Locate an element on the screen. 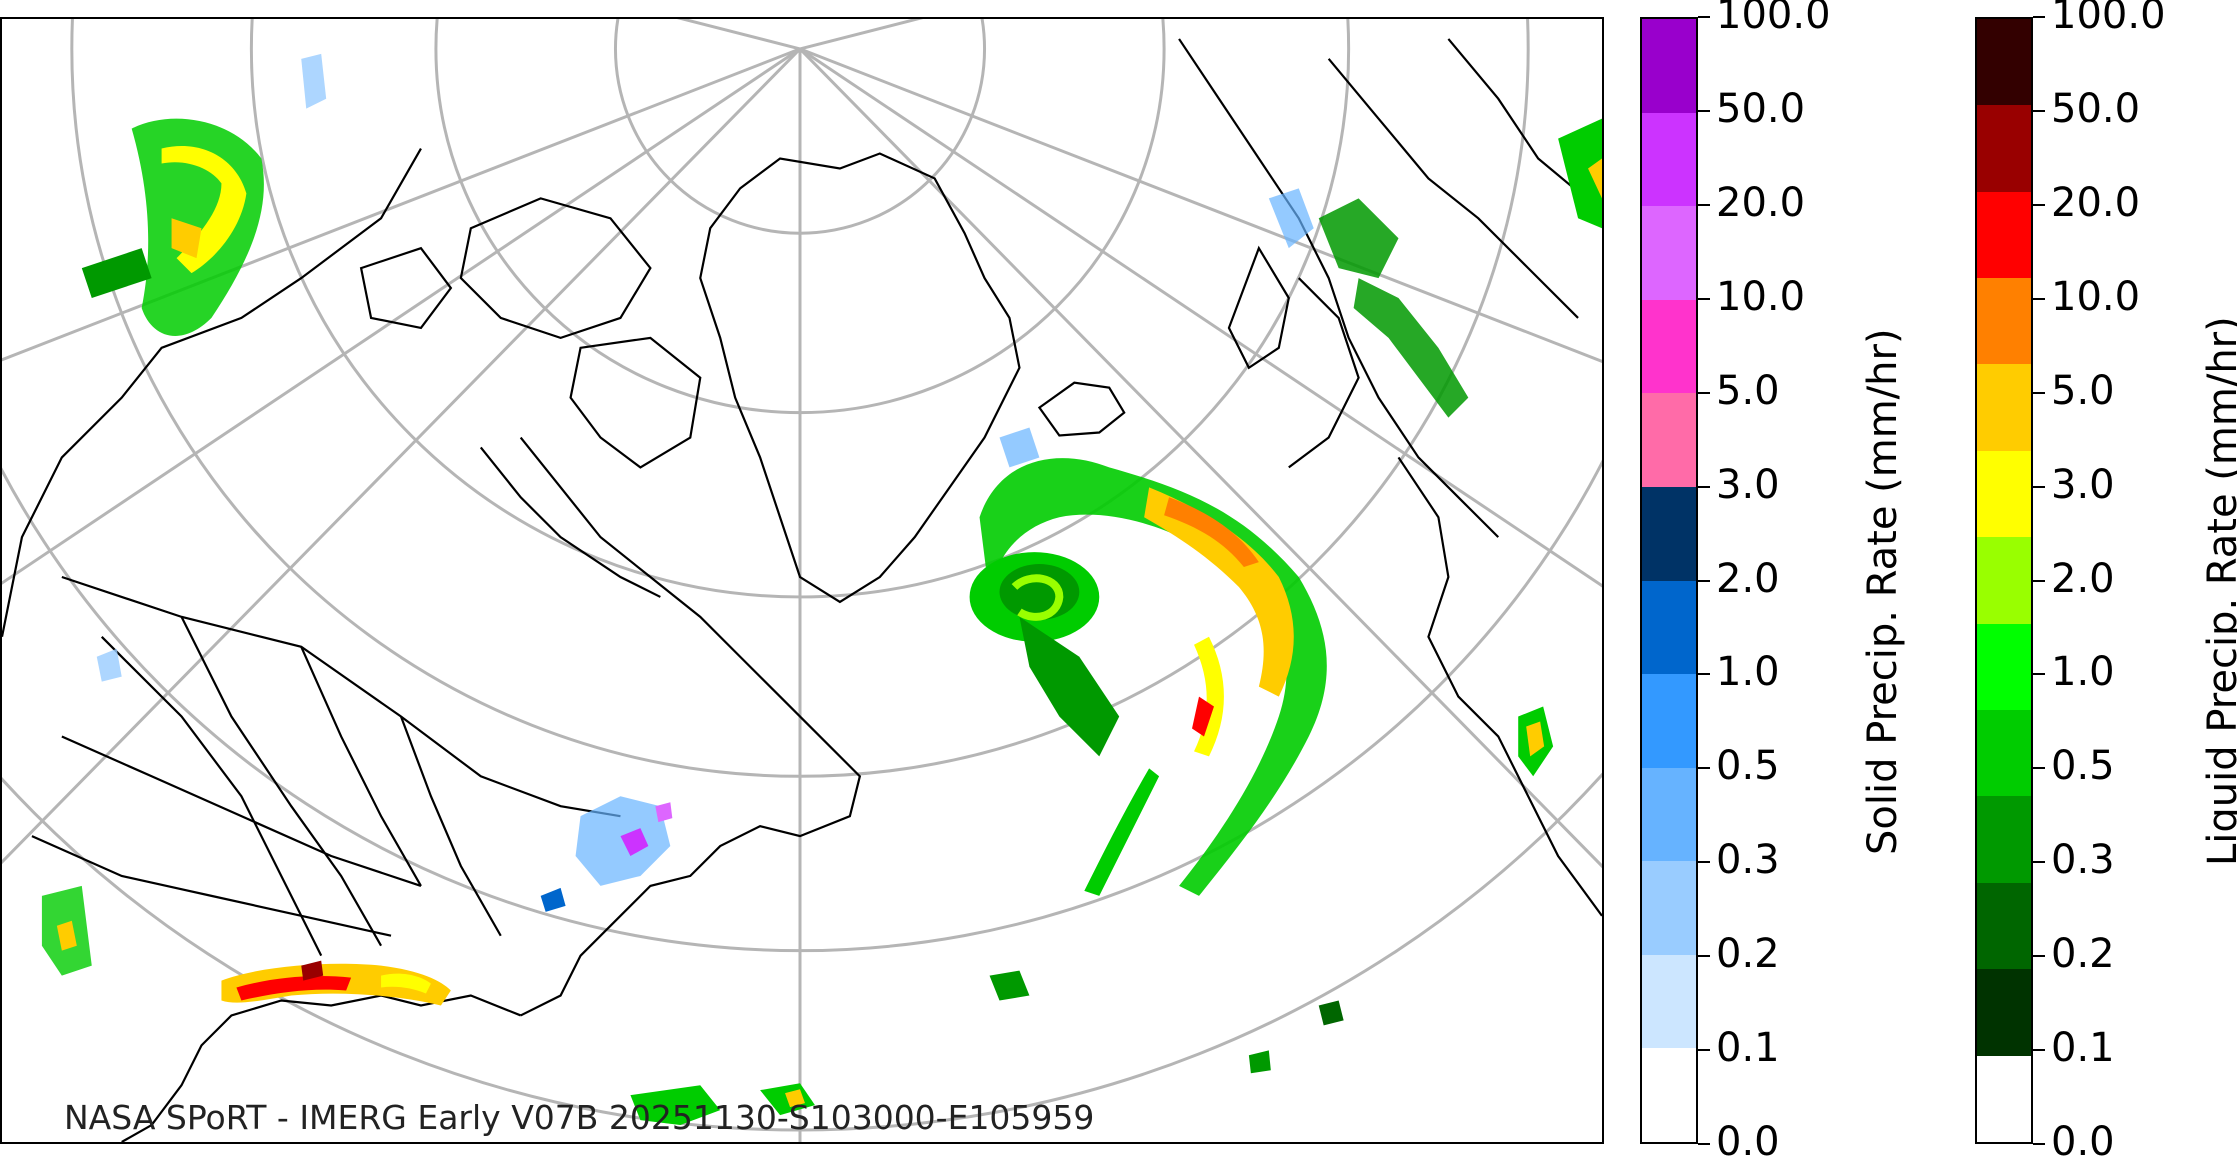  british-isles-coast is located at coordinates (1324, 373).